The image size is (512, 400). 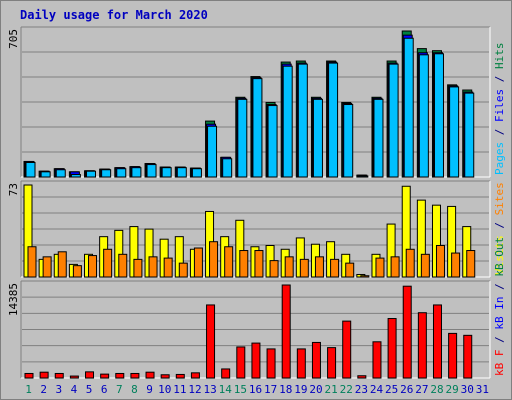 I want to click on y-max-label-2: 73, so click(x=13, y=189).